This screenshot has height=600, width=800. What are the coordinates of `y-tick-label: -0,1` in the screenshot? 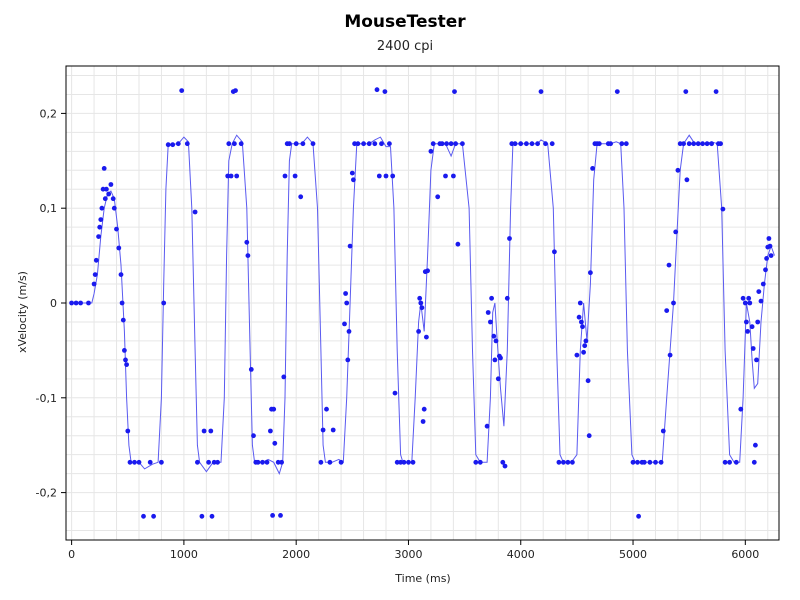 It's located at (46, 398).